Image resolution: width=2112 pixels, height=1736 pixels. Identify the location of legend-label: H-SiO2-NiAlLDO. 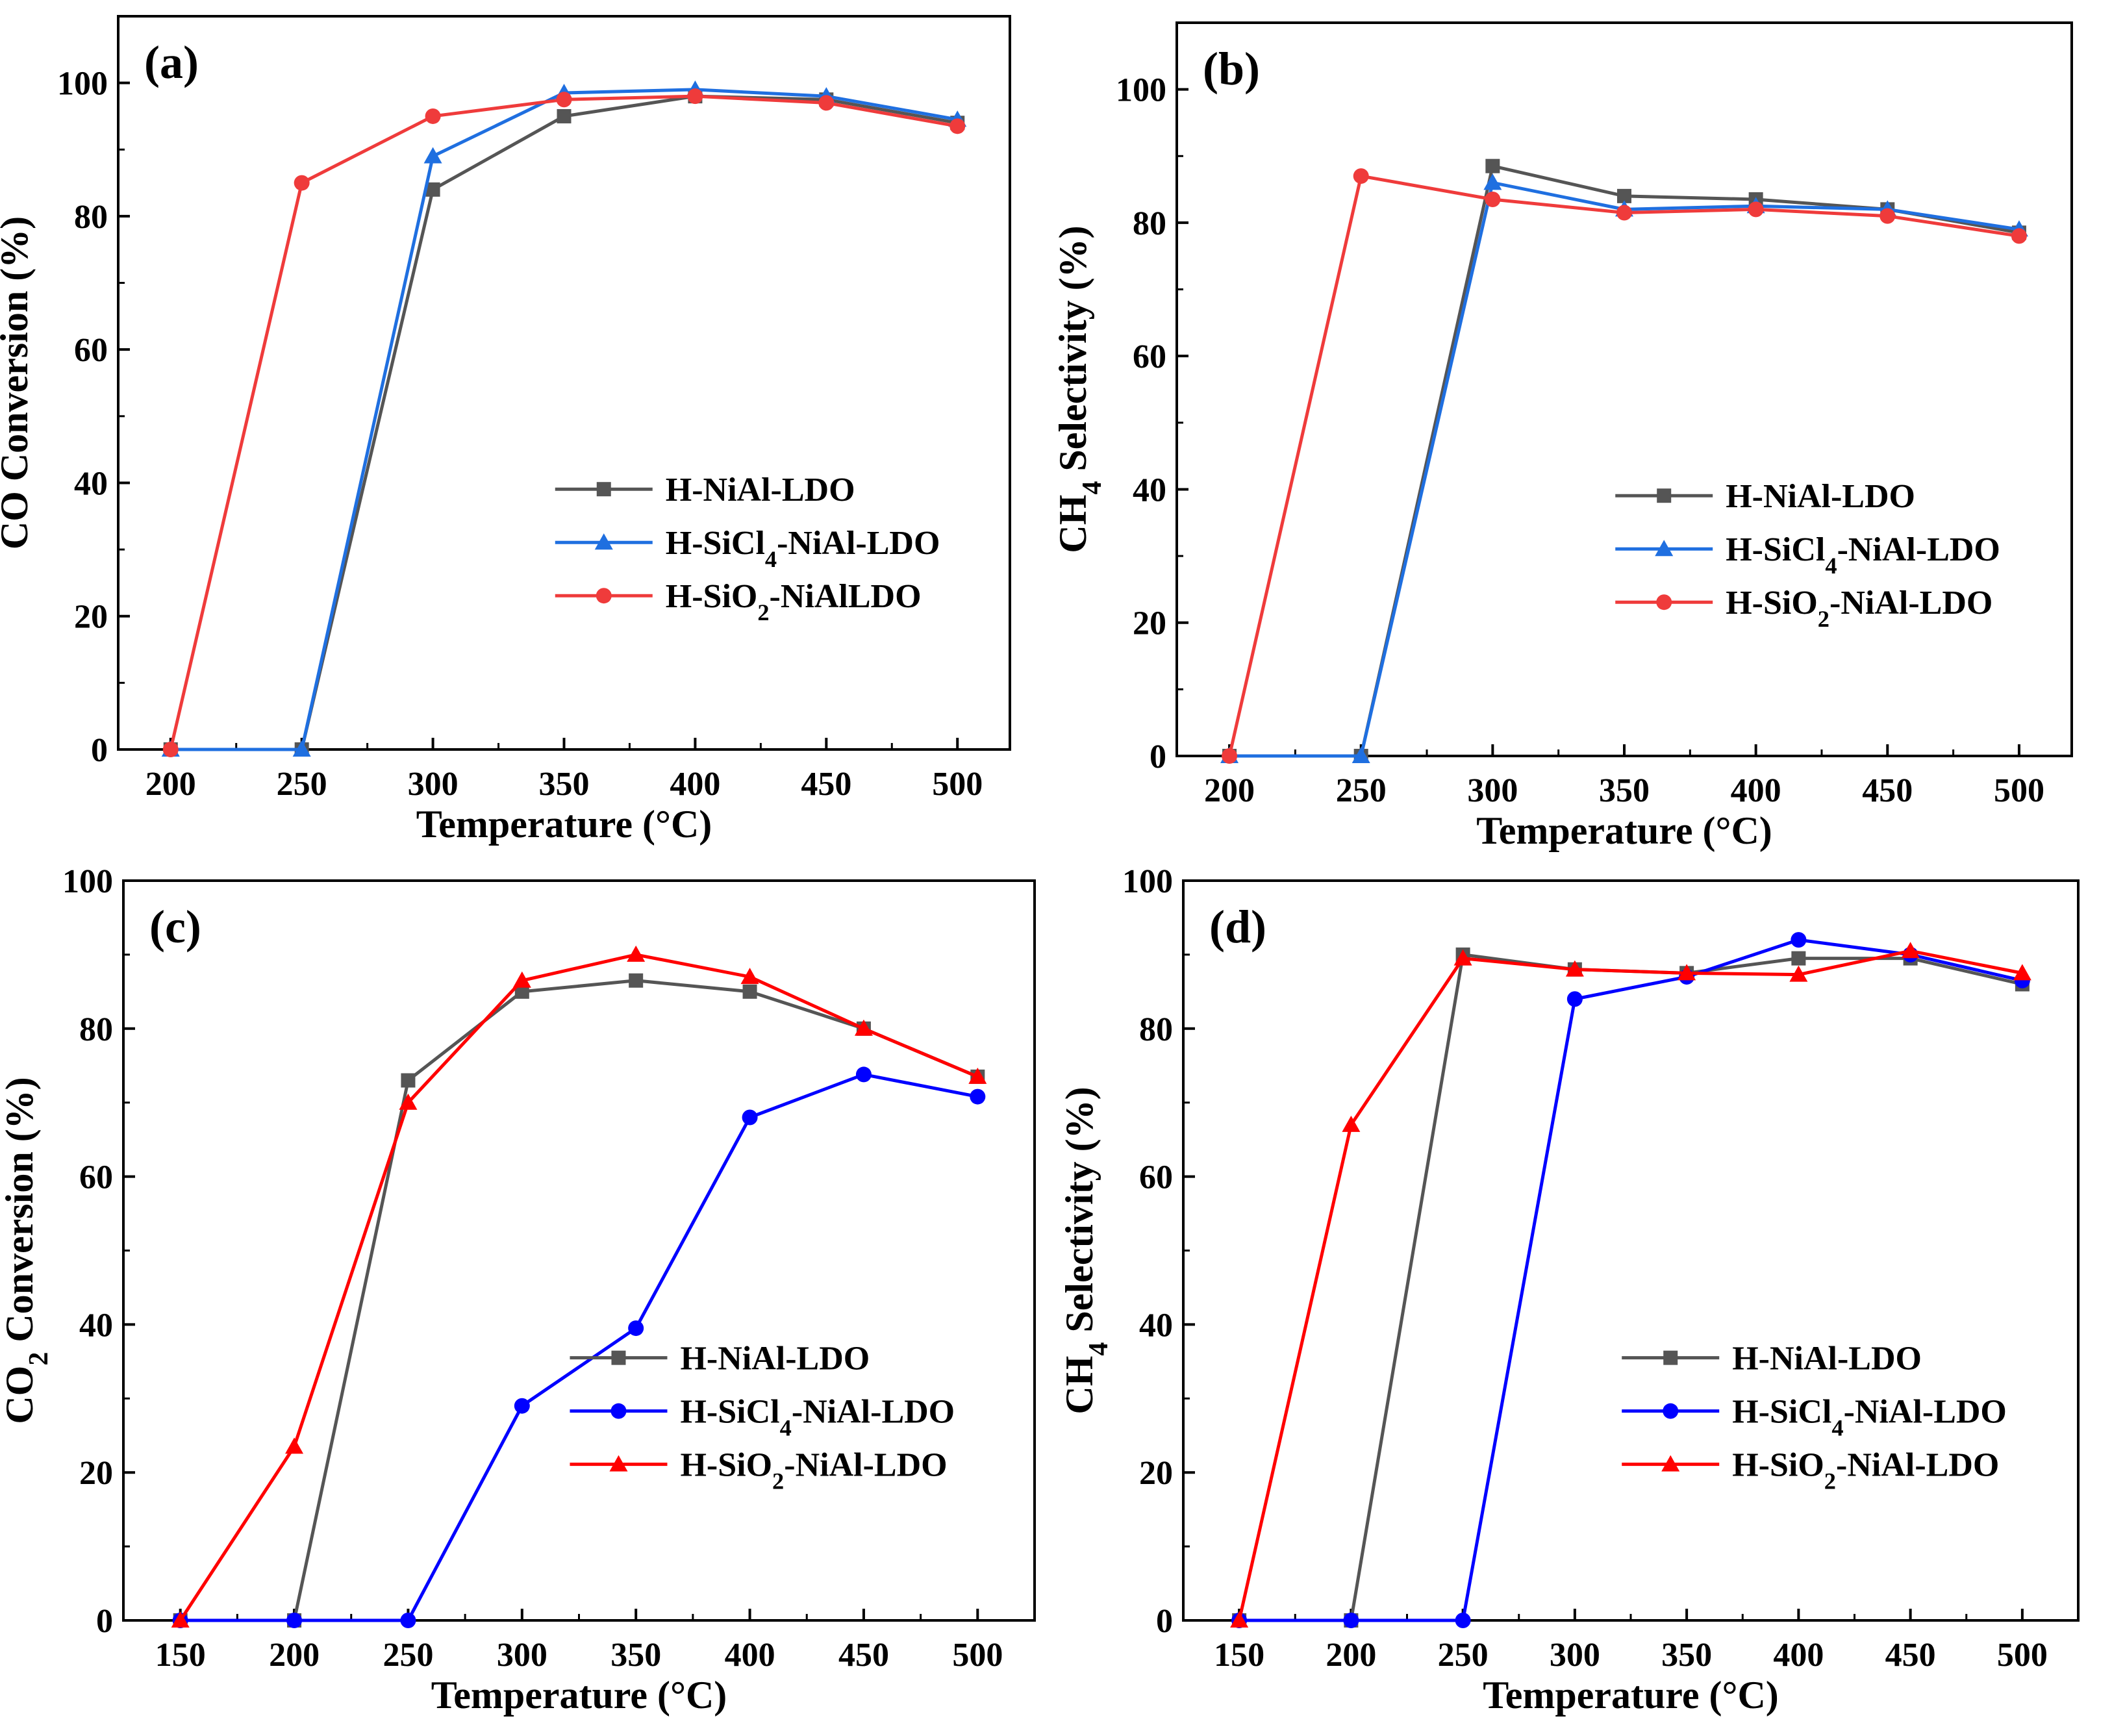
(794, 602).